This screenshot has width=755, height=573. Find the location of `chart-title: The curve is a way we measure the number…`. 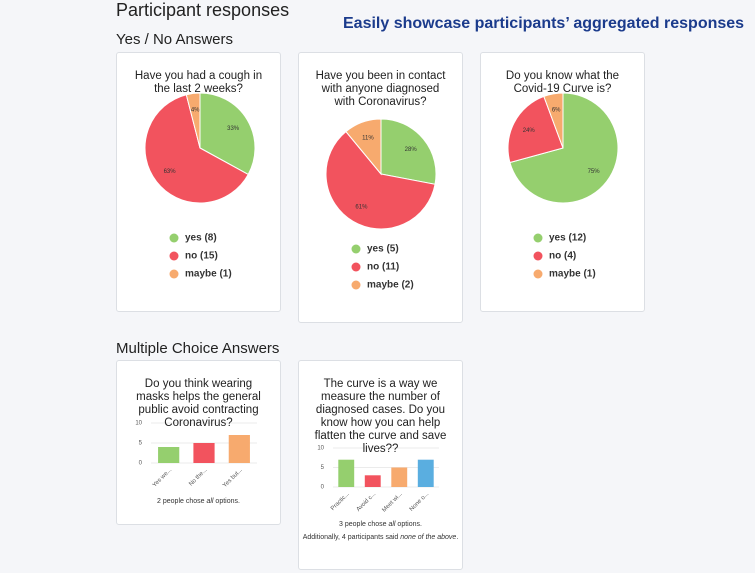

chart-title: The curve is a way we measure the number… is located at coordinates (380, 416).